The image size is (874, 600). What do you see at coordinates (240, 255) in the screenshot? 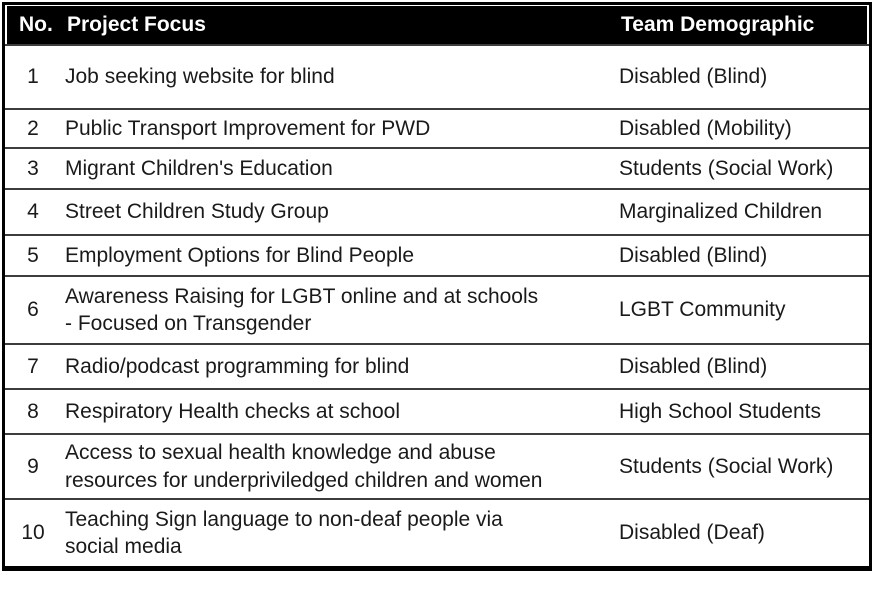
I see `project-focus: Employment Options for Blind People` at bounding box center [240, 255].